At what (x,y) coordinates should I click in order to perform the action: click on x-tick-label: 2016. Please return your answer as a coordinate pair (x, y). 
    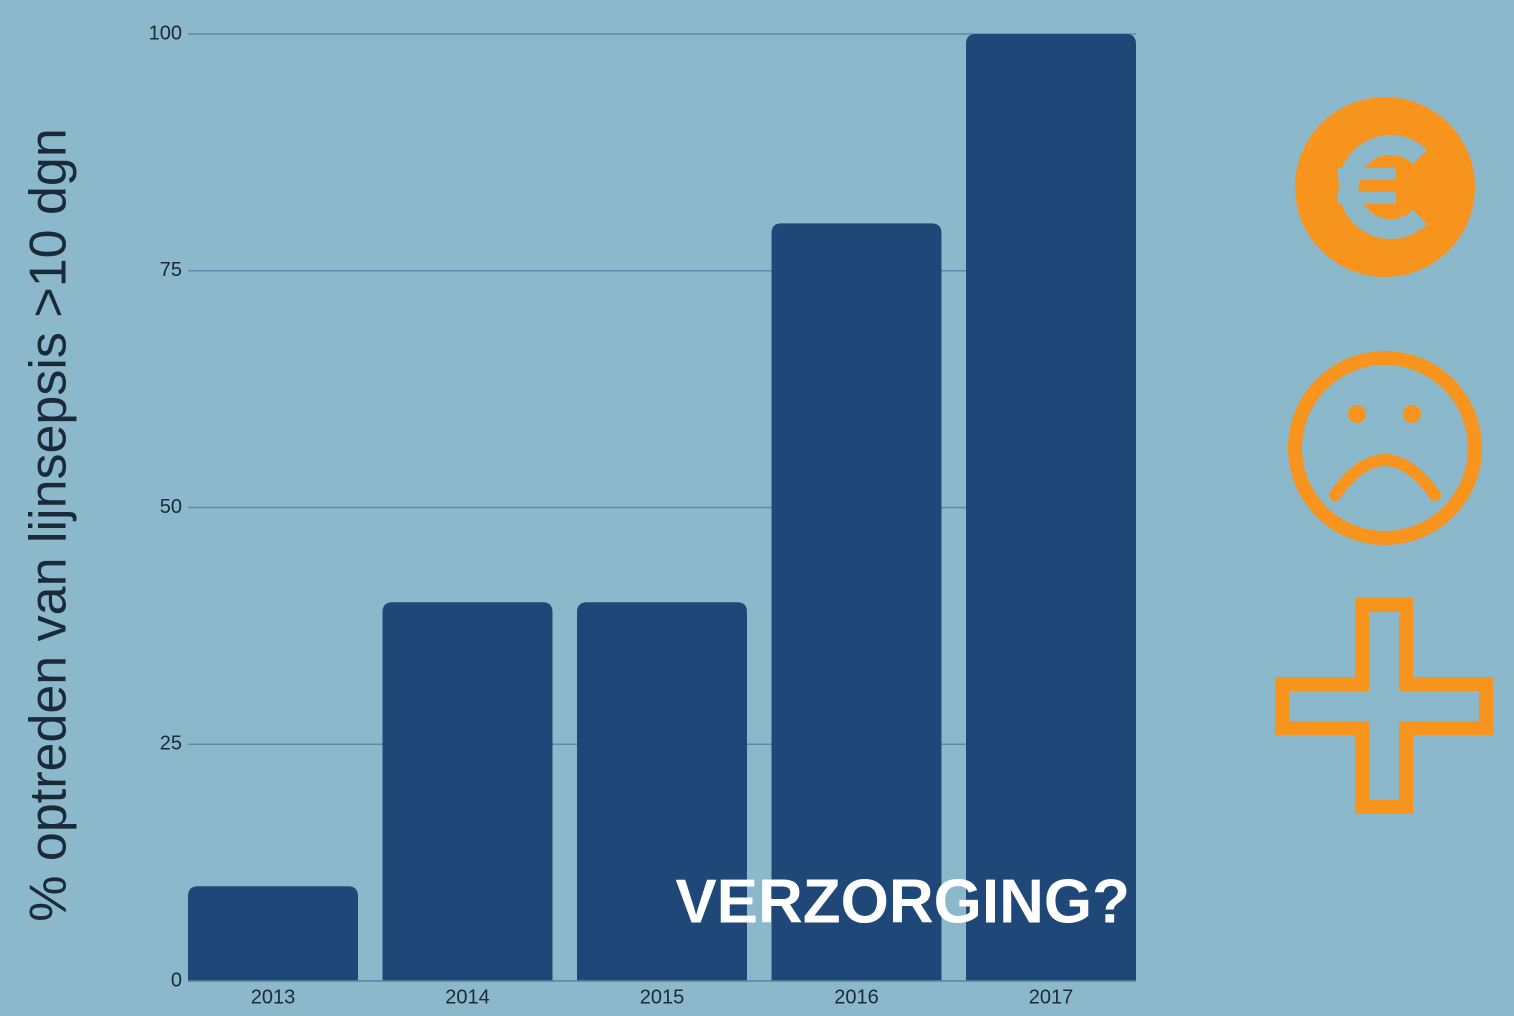
    Looking at the image, I should click on (856, 997).